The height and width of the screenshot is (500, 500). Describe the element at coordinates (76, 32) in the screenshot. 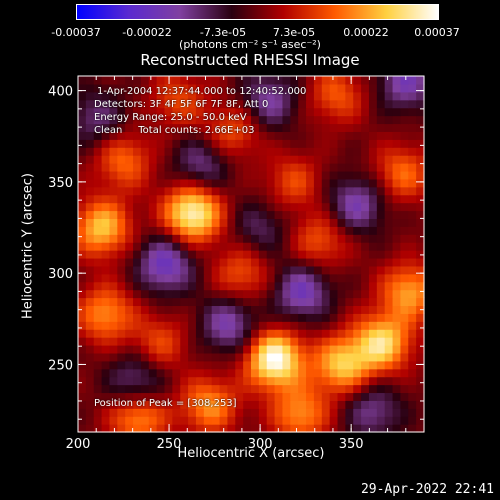

I see `colorbar-tick-label: -0.00037` at that location.